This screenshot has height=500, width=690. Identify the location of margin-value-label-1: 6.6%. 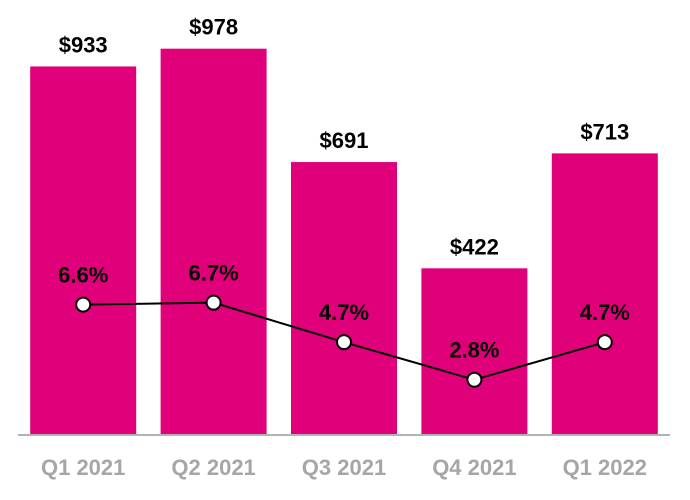
(83, 275).